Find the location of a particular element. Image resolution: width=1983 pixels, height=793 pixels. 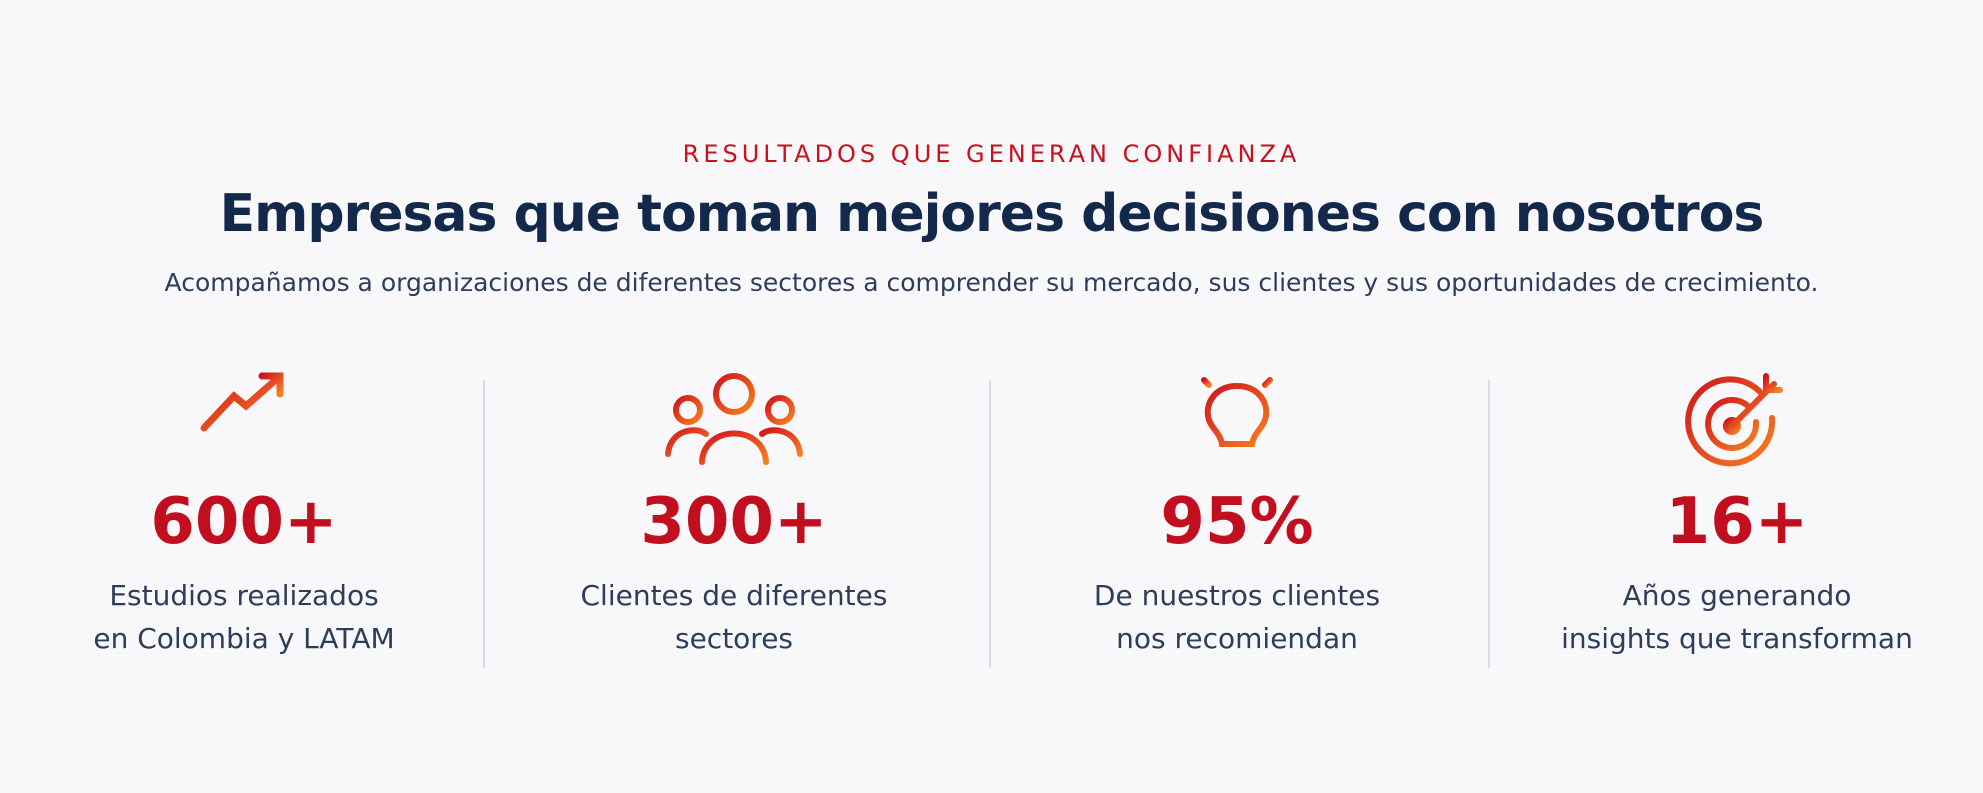

line: Años generando is located at coordinates (1737, 595).